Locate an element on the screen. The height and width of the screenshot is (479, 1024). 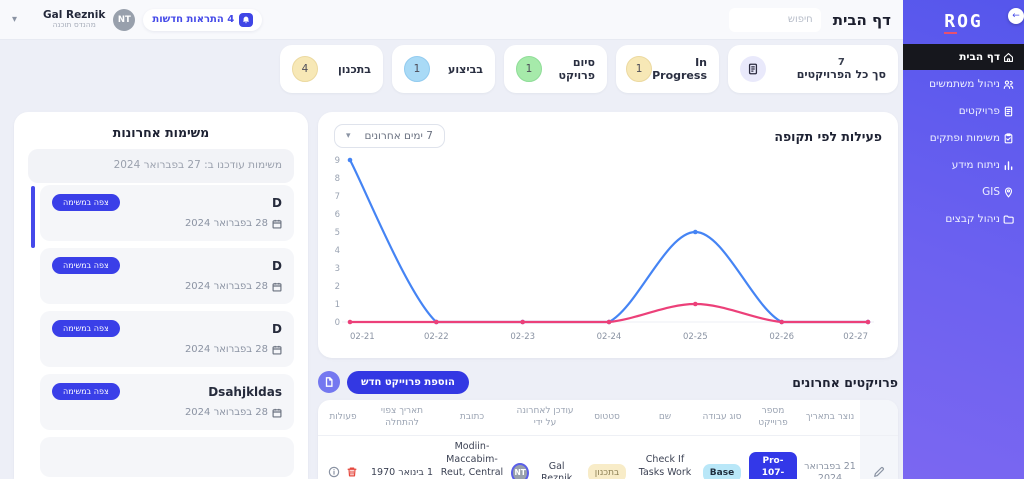
svg-text: 02-25 is located at coordinates (695, 337).